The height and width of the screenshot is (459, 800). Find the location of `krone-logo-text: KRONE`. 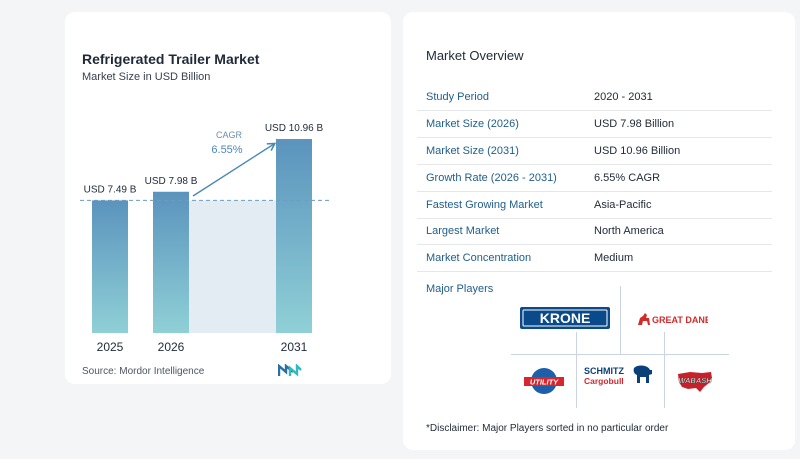

krone-logo-text: KRONE is located at coordinates (565, 318).